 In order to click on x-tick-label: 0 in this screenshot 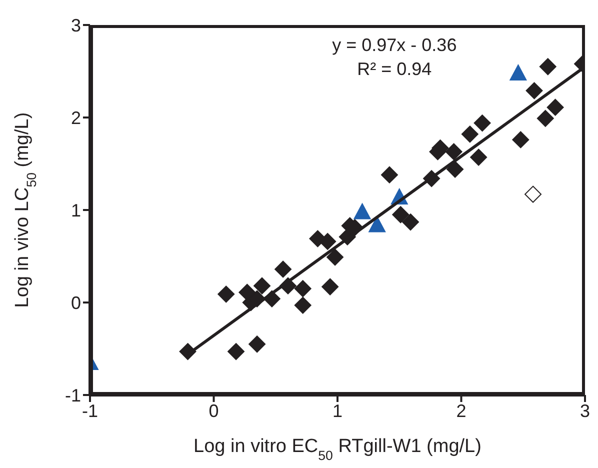, I will do `click(213, 410)`.